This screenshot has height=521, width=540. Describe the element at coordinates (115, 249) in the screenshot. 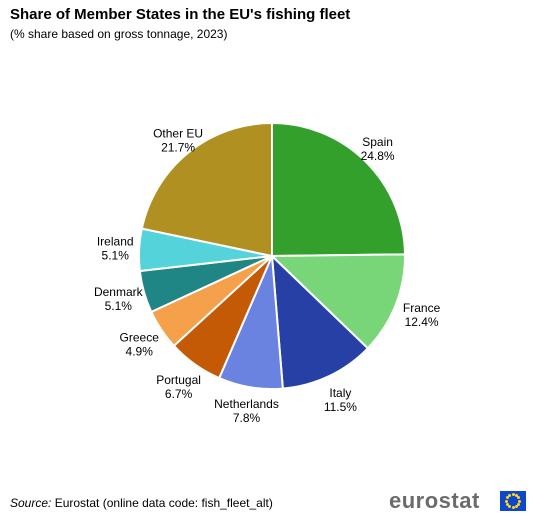

I see `pie-label-ireland: Ireland 5.1%` at that location.